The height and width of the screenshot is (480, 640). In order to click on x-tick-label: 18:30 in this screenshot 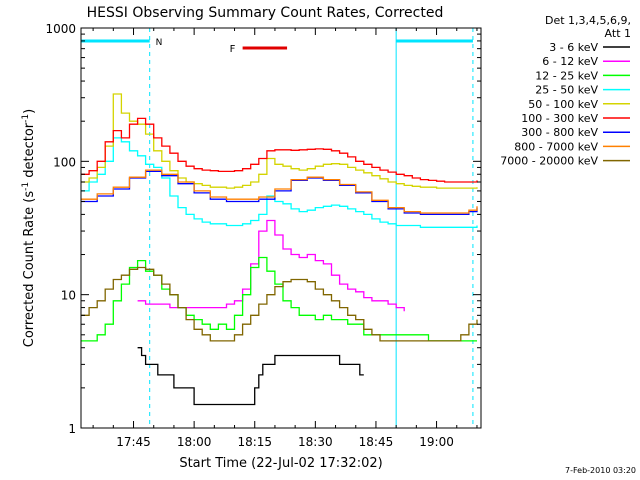, I will do `click(315, 442)`.